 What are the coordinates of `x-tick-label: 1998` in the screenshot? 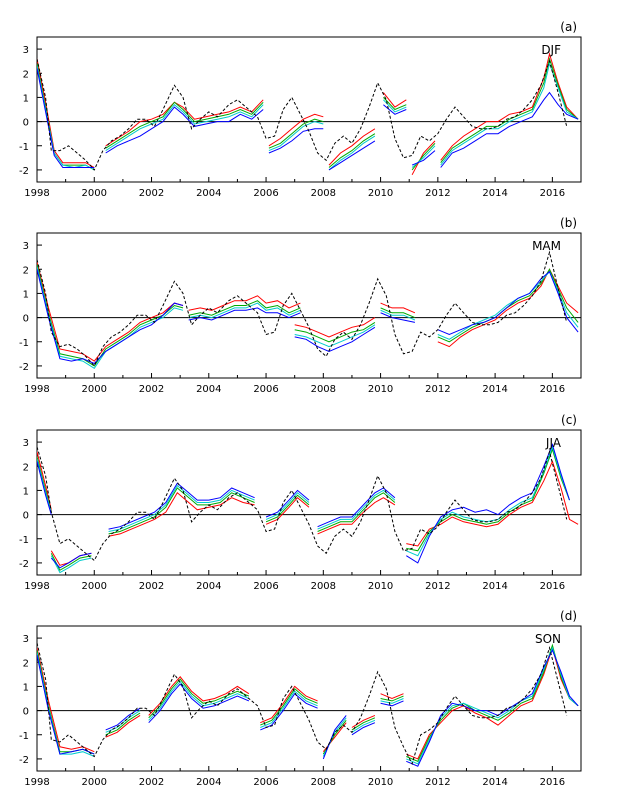 It's located at (36, 193).